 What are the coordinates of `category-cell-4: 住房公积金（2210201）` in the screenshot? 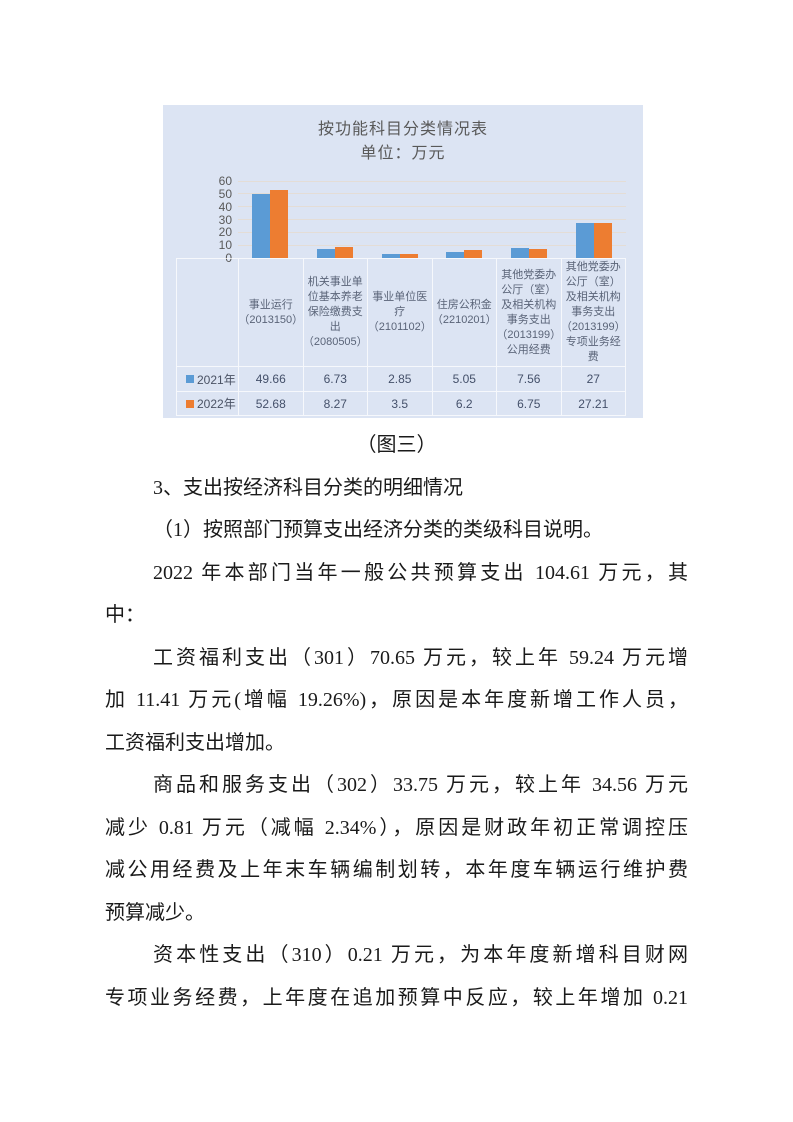 It's located at (464, 313).